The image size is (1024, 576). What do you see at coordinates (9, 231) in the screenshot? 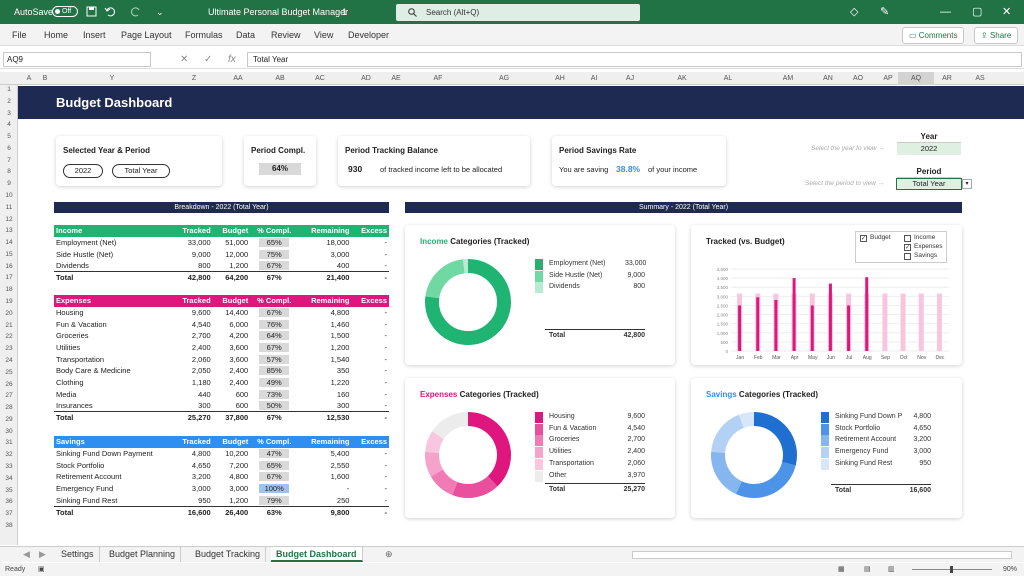
I see `row-header: 13` at bounding box center [9, 231].